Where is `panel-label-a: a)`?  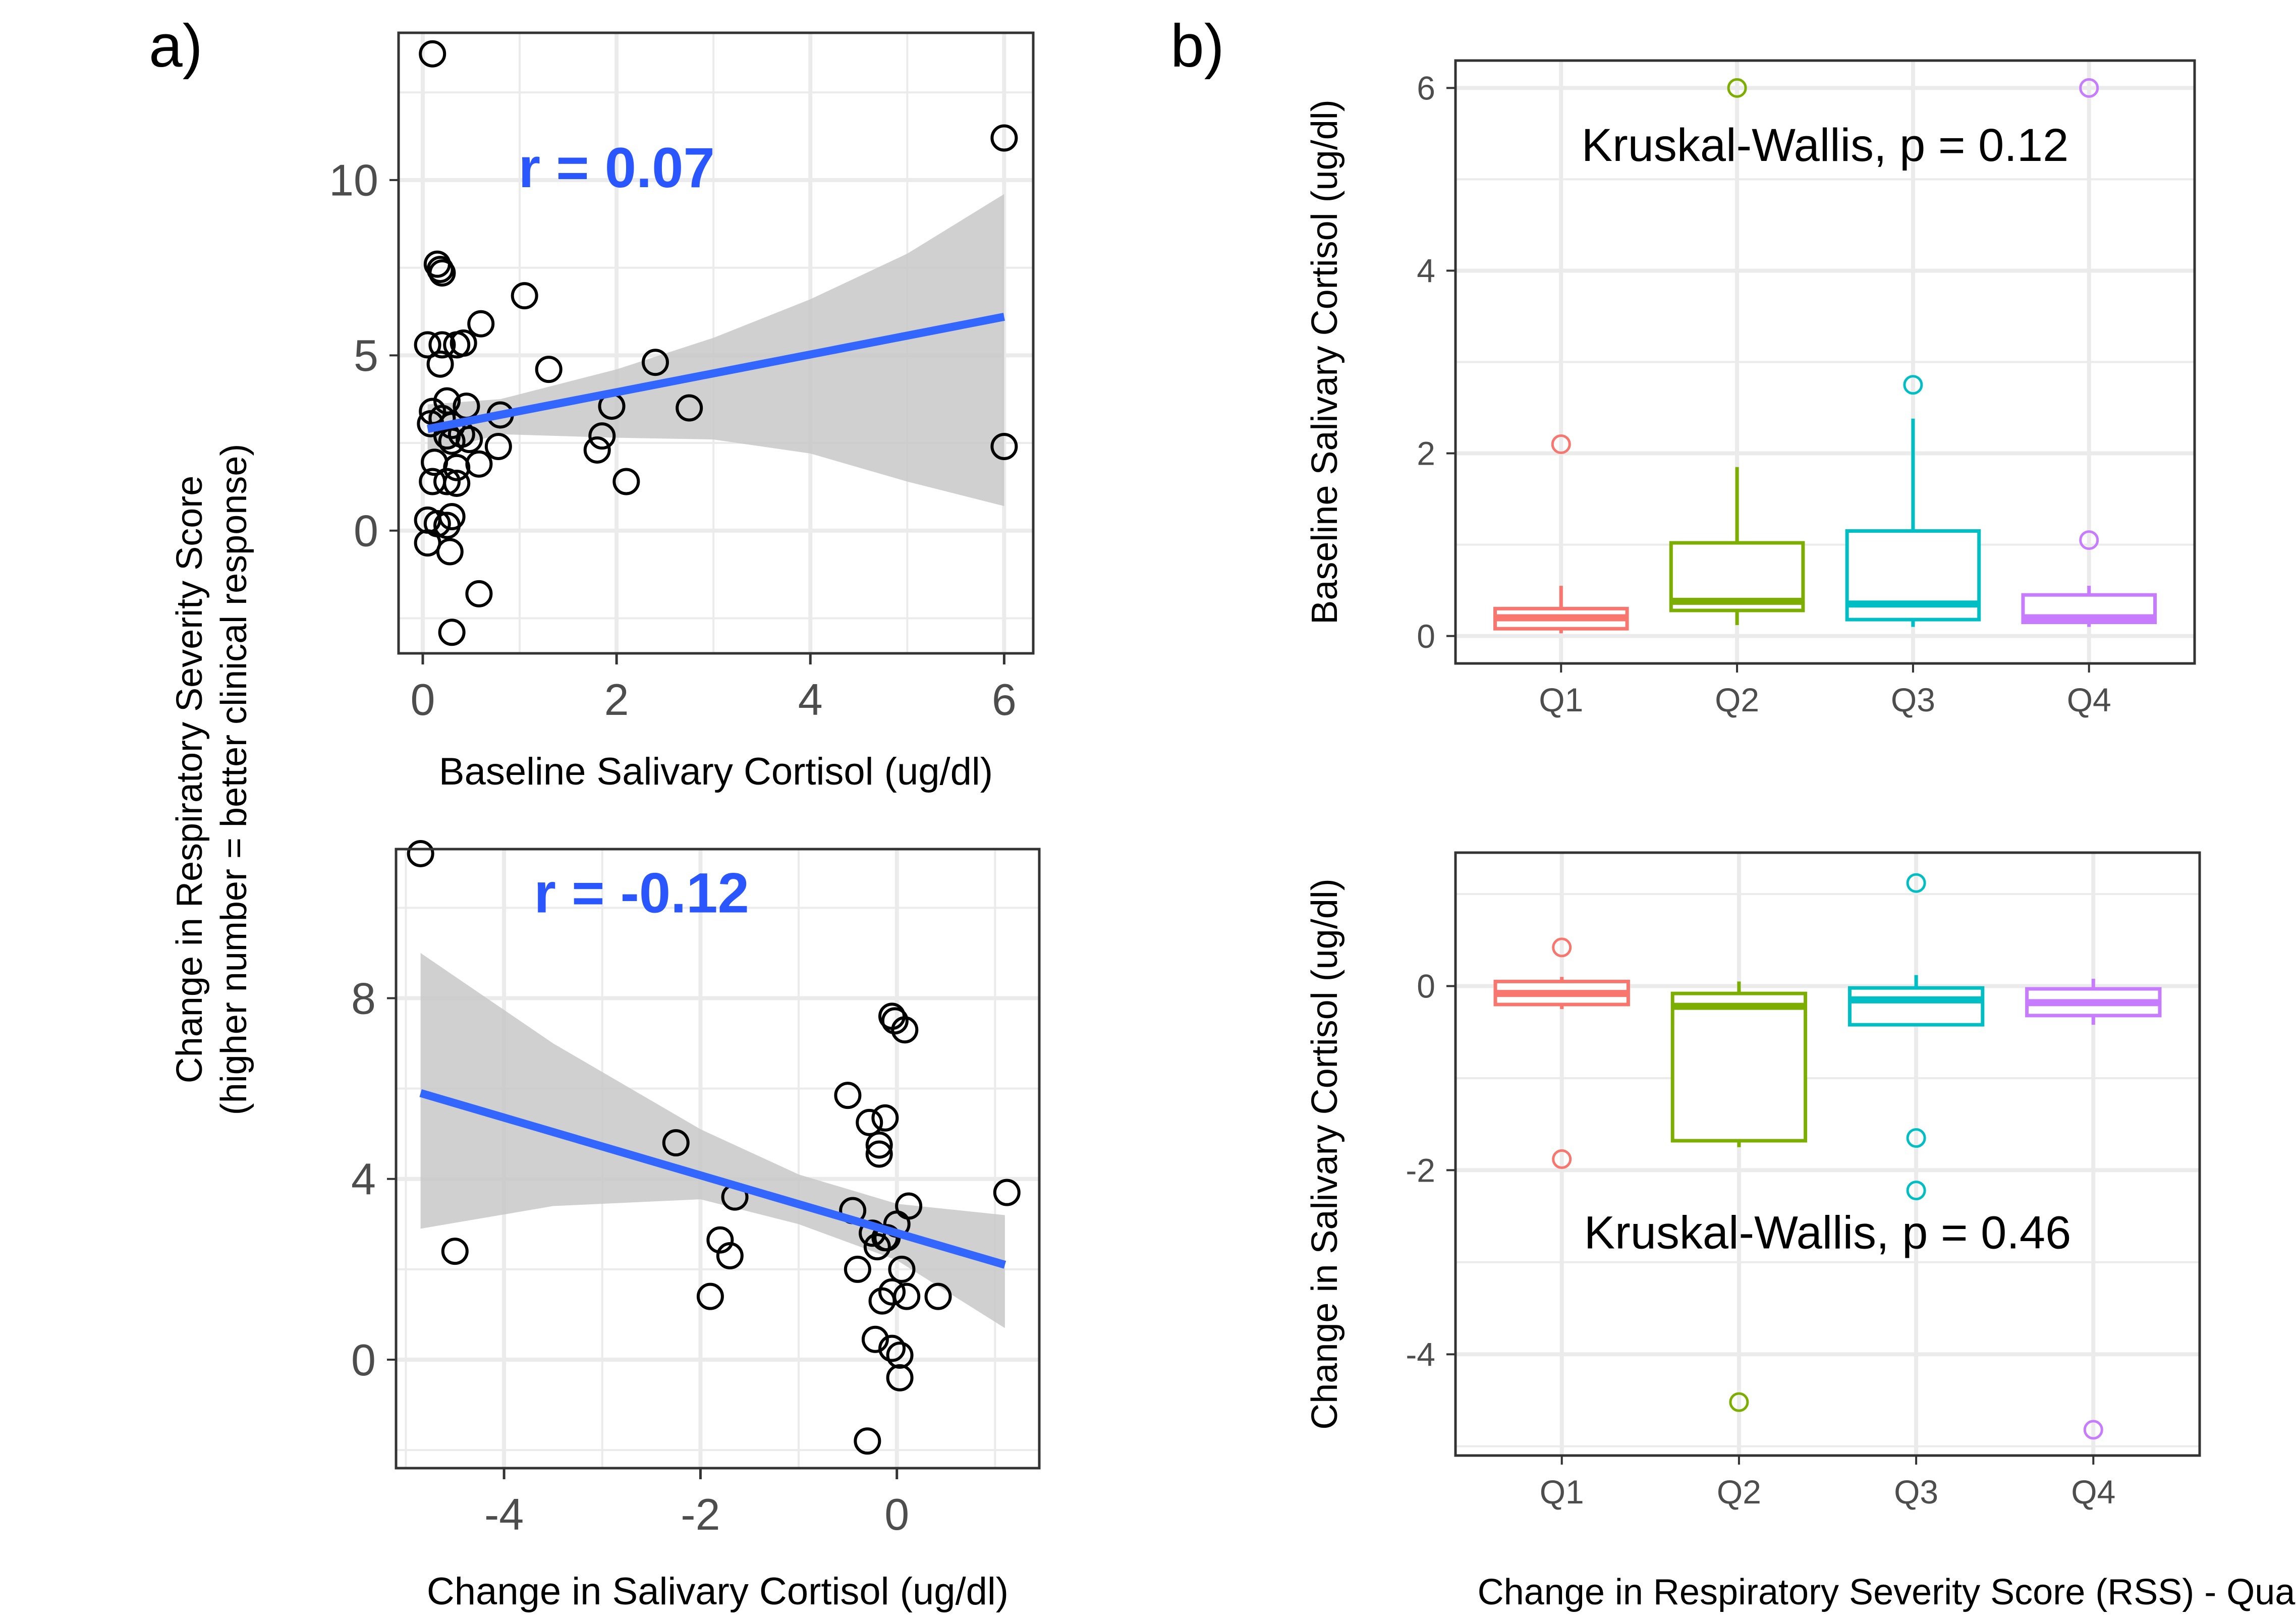 panel-label-a: a) is located at coordinates (176, 46).